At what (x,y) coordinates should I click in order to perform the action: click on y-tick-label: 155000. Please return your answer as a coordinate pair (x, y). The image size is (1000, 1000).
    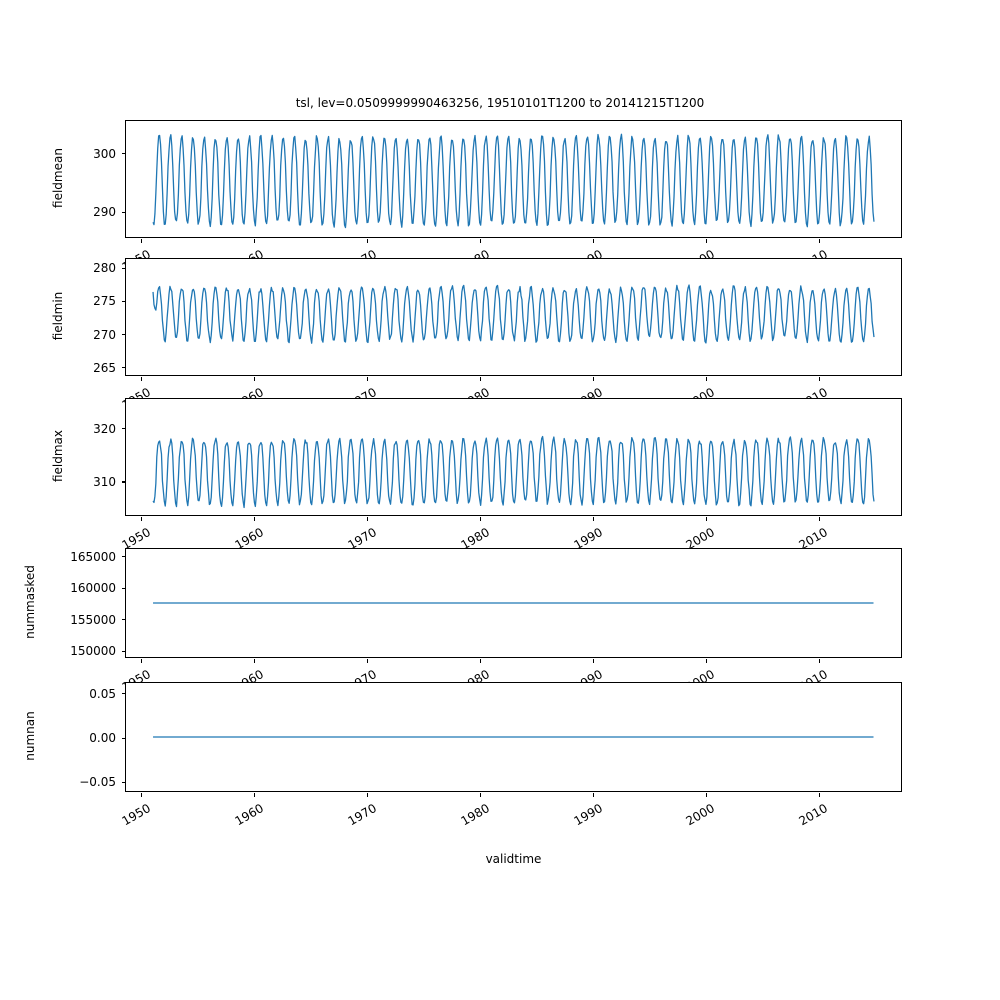
    Looking at the image, I should click on (93, 619).